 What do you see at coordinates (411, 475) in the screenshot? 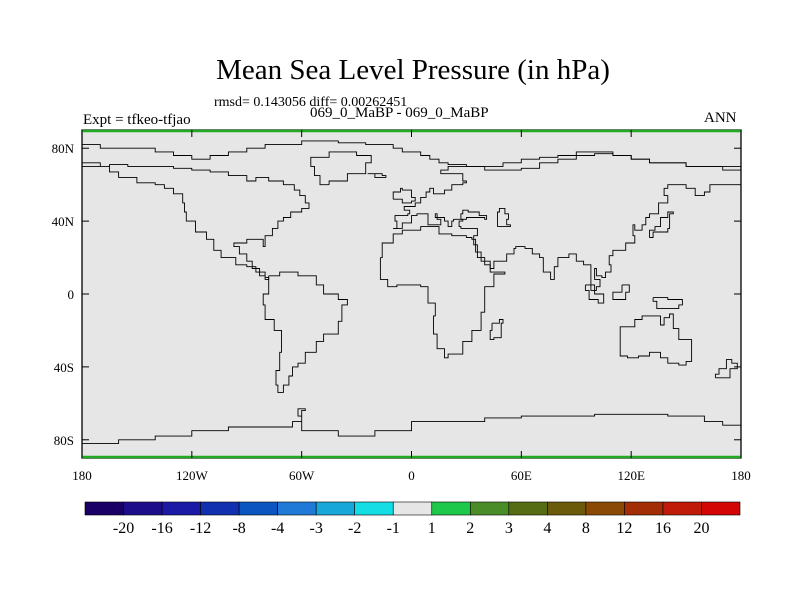
I see `x-tick-label: 0` at bounding box center [411, 475].